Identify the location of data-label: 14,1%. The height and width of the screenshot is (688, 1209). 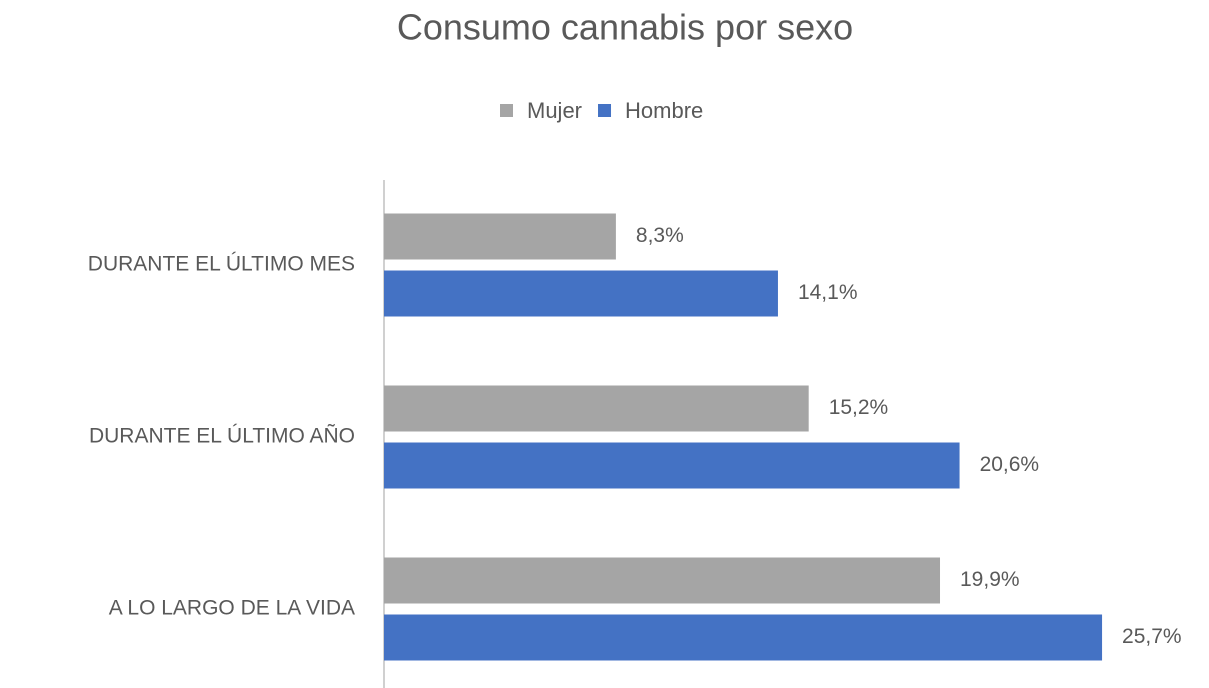
(828, 292).